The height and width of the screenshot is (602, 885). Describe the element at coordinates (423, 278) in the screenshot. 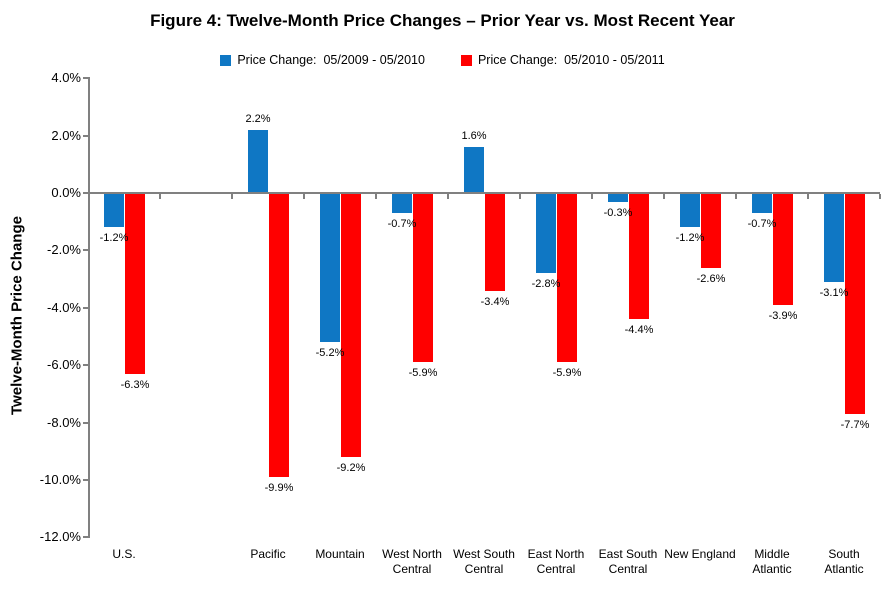

I see `bar-recent-west-north-central` at that location.